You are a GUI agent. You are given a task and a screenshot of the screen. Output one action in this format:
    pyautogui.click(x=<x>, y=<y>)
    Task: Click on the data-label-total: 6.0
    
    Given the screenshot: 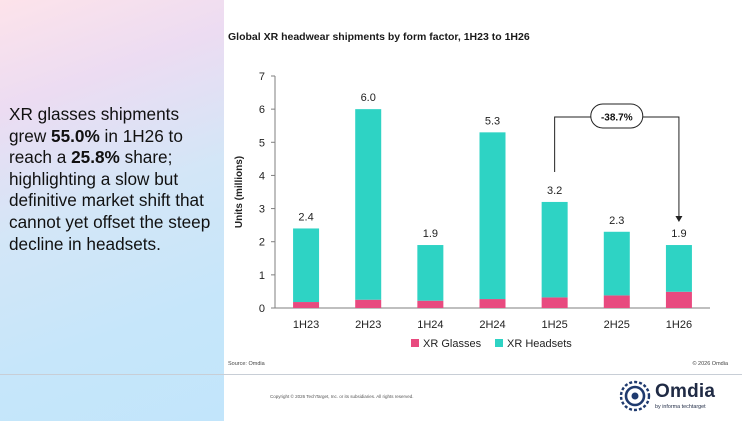 What is the action you would take?
    pyautogui.click(x=368, y=98)
    